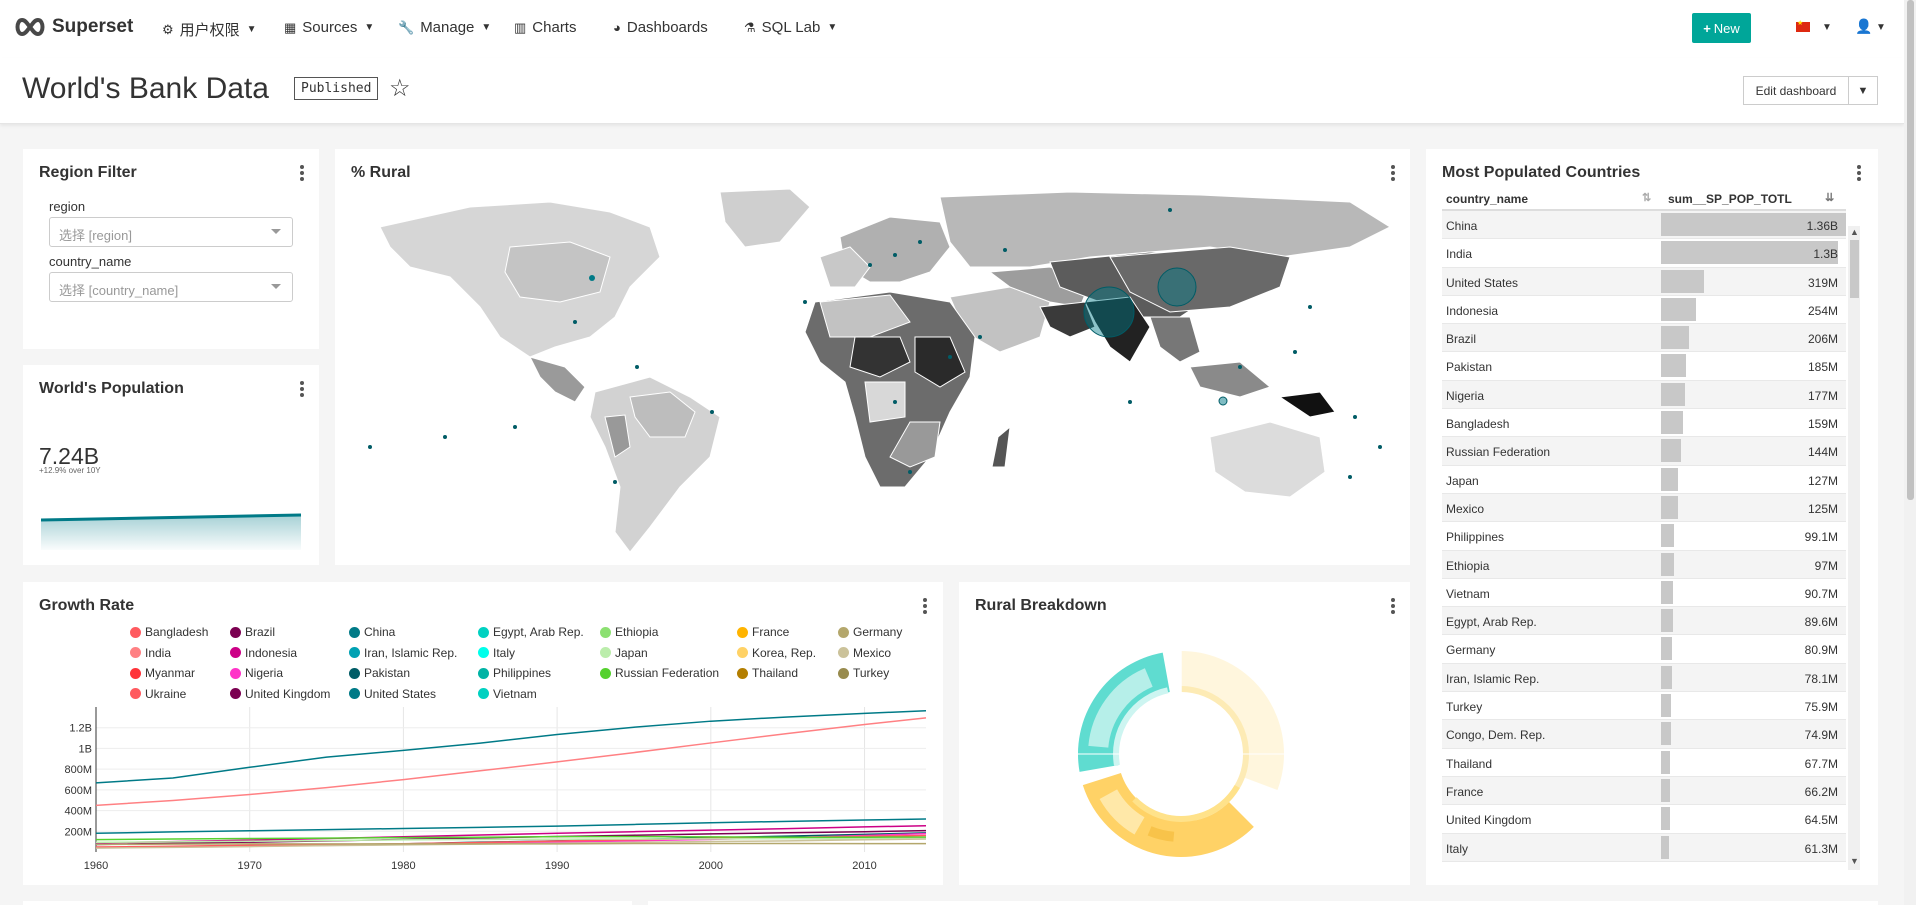  Describe the element at coordinates (660, 27) in the screenshot. I see `nav-dashboards: ◕ Dashboards` at that location.